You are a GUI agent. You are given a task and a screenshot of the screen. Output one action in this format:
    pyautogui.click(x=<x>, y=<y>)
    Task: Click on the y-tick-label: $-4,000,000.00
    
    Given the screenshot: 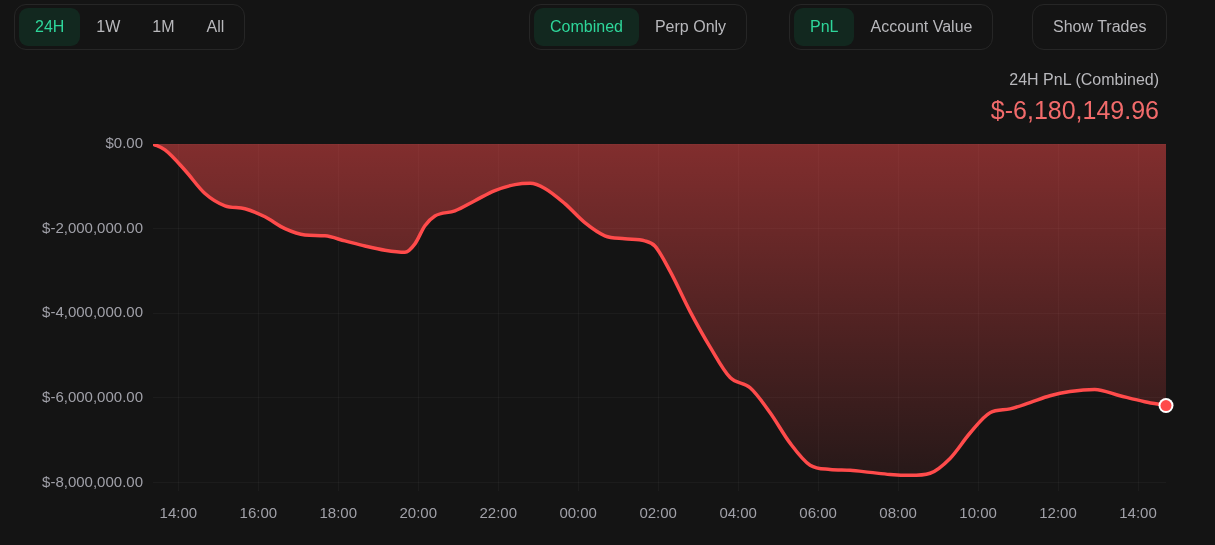 What is the action you would take?
    pyautogui.click(x=92, y=312)
    